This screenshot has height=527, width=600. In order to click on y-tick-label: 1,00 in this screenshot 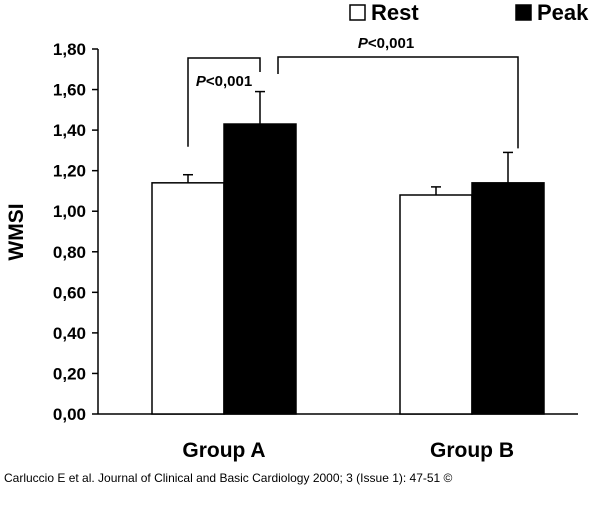, I will do `click(69, 211)`.